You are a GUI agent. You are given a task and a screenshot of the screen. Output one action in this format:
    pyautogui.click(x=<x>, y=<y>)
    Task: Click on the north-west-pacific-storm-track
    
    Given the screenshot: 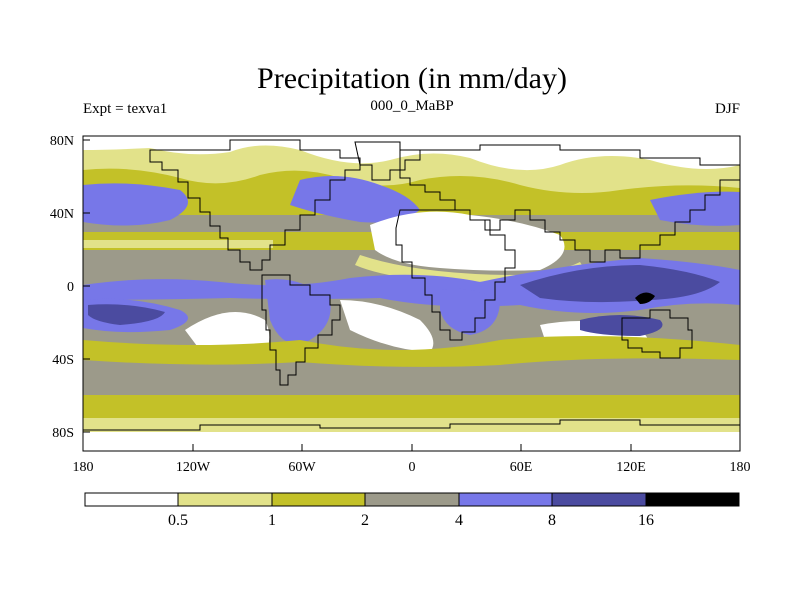 What is the action you would take?
    pyautogui.click(x=695, y=208)
    